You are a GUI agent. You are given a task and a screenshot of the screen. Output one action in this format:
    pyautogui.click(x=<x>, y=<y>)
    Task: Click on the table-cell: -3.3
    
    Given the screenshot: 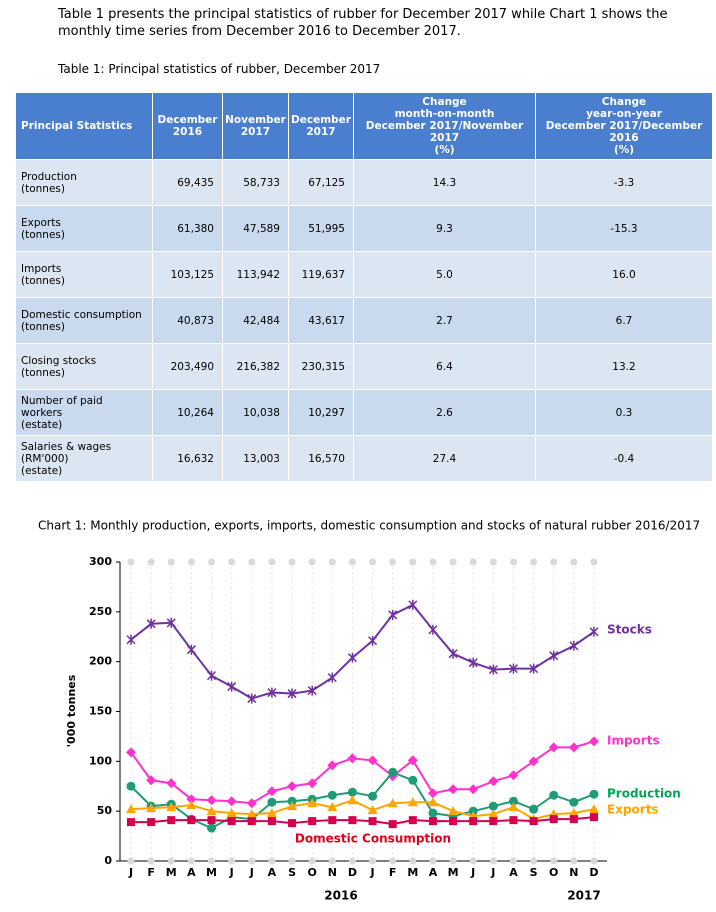 What is the action you would take?
    pyautogui.click(x=624, y=182)
    